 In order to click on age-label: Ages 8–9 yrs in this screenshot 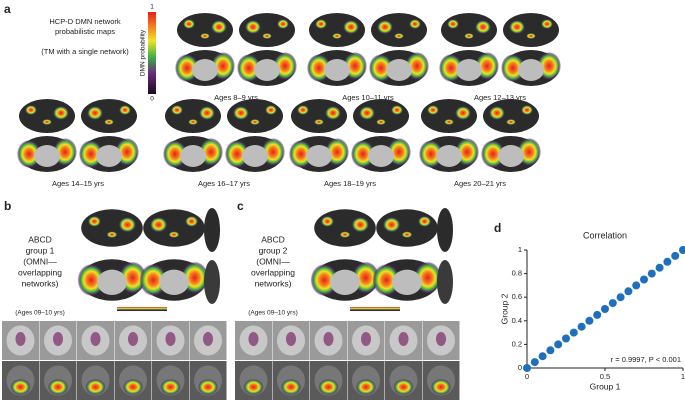, I will do `click(236, 97)`.